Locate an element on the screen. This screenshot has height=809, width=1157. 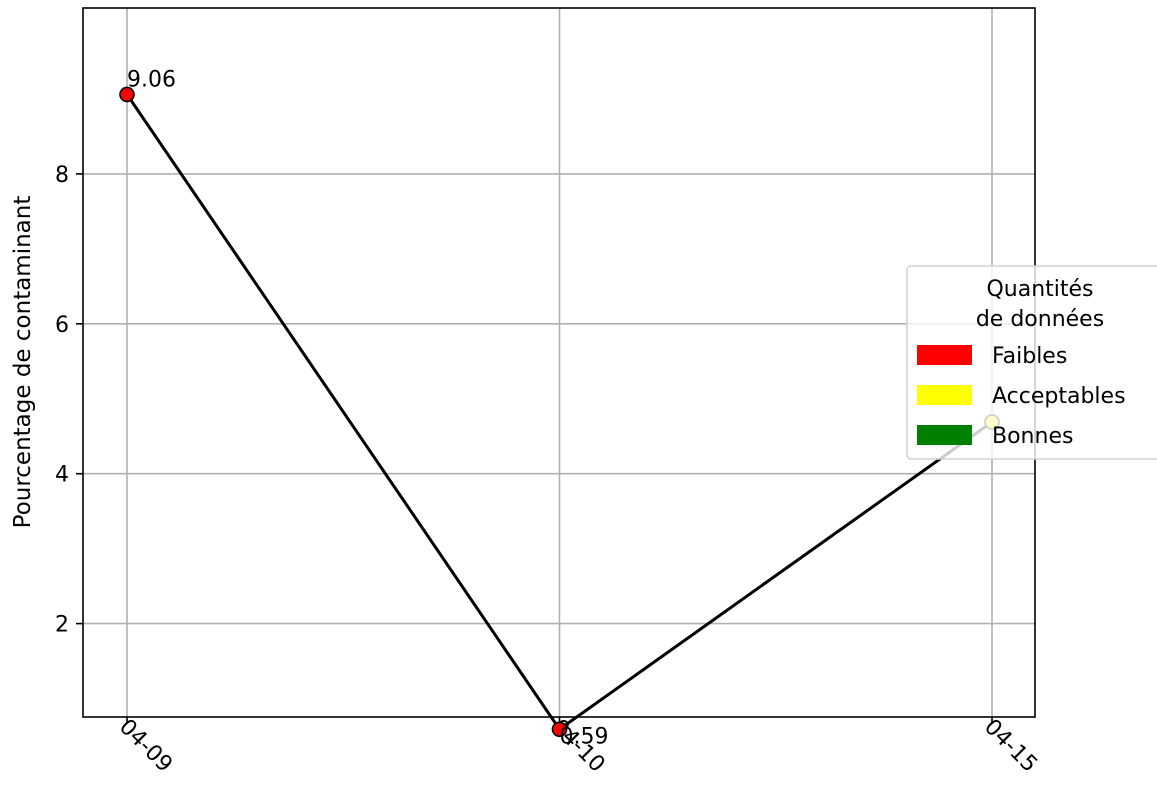
legend-box is located at coordinates (1031, 362).